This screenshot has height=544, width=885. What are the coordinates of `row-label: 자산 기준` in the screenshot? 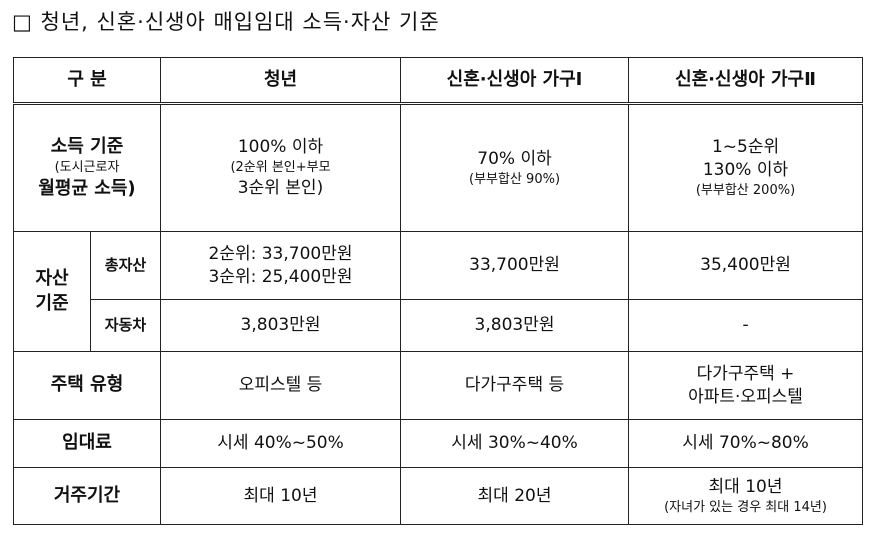 It's located at (52, 291).